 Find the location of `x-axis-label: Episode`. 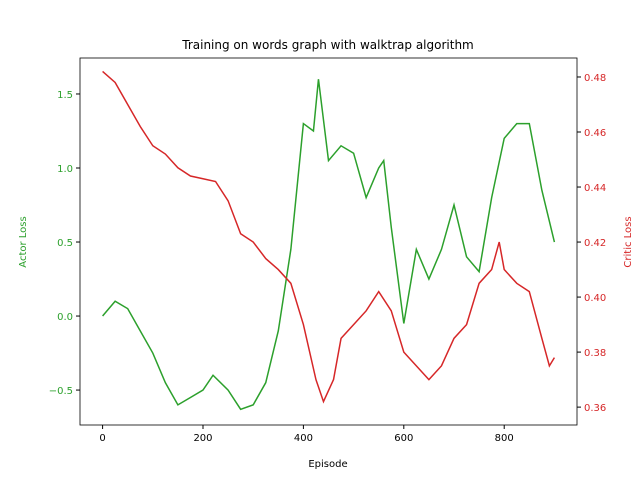

x-axis-label: Episode is located at coordinates (327, 464).